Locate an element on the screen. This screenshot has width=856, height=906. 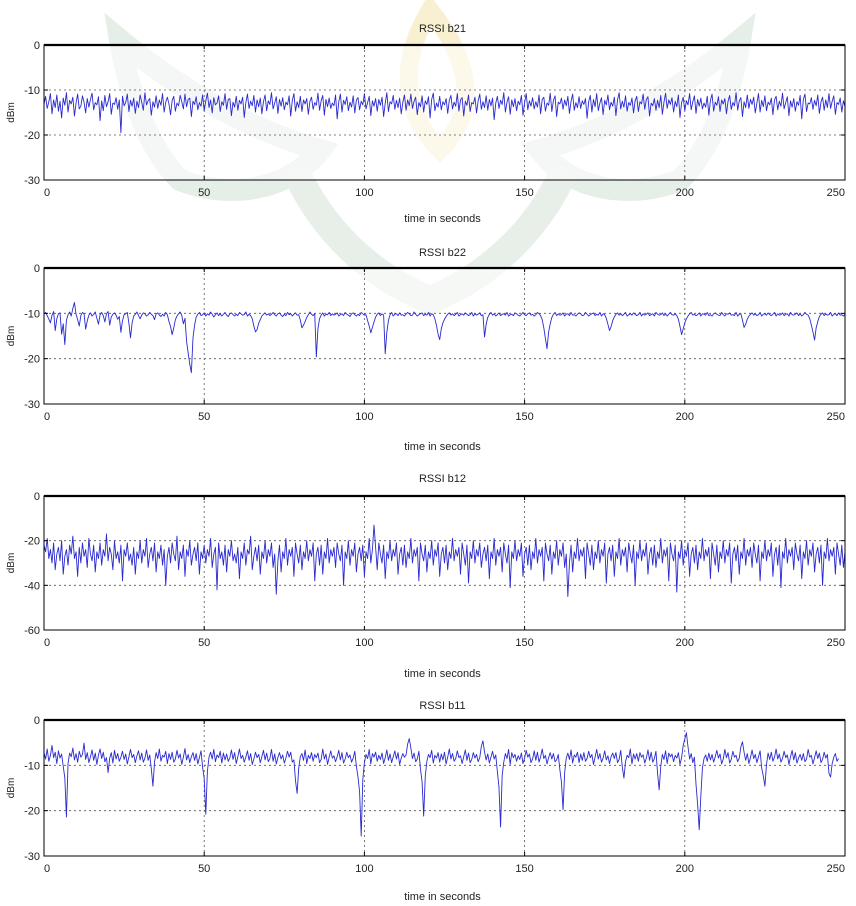
chart-title: RSSI b11 is located at coordinates (442, 706).